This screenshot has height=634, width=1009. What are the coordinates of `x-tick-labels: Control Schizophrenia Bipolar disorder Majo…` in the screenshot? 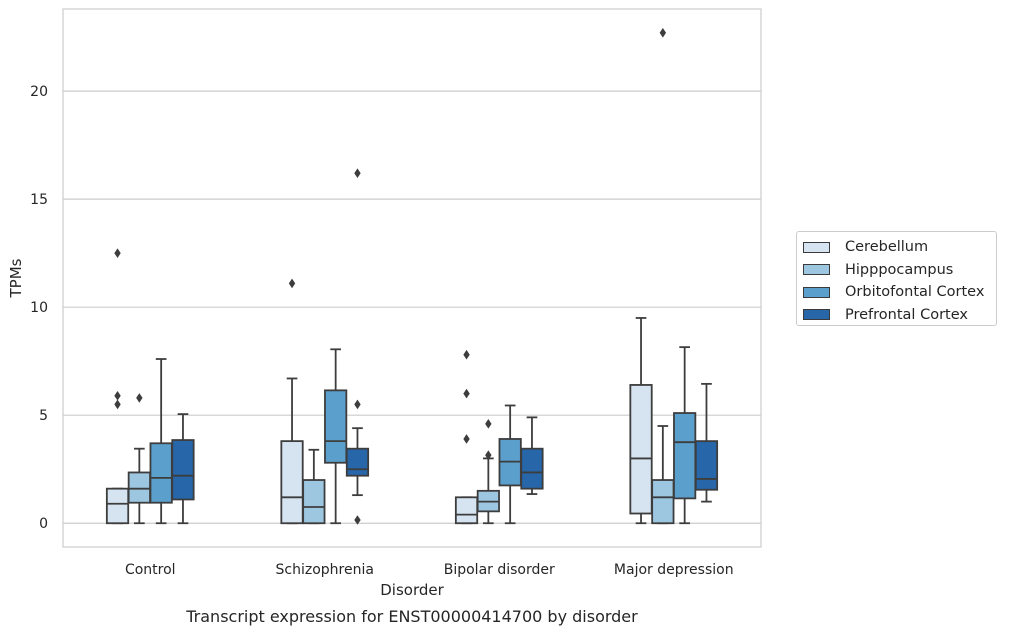 It's located at (429, 570).